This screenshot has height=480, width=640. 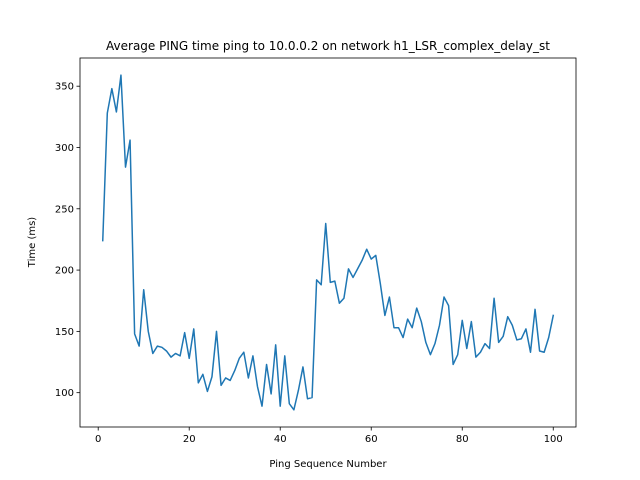 What do you see at coordinates (64, 209) in the screenshot?
I see `y-tick-label: 250` at bounding box center [64, 209].